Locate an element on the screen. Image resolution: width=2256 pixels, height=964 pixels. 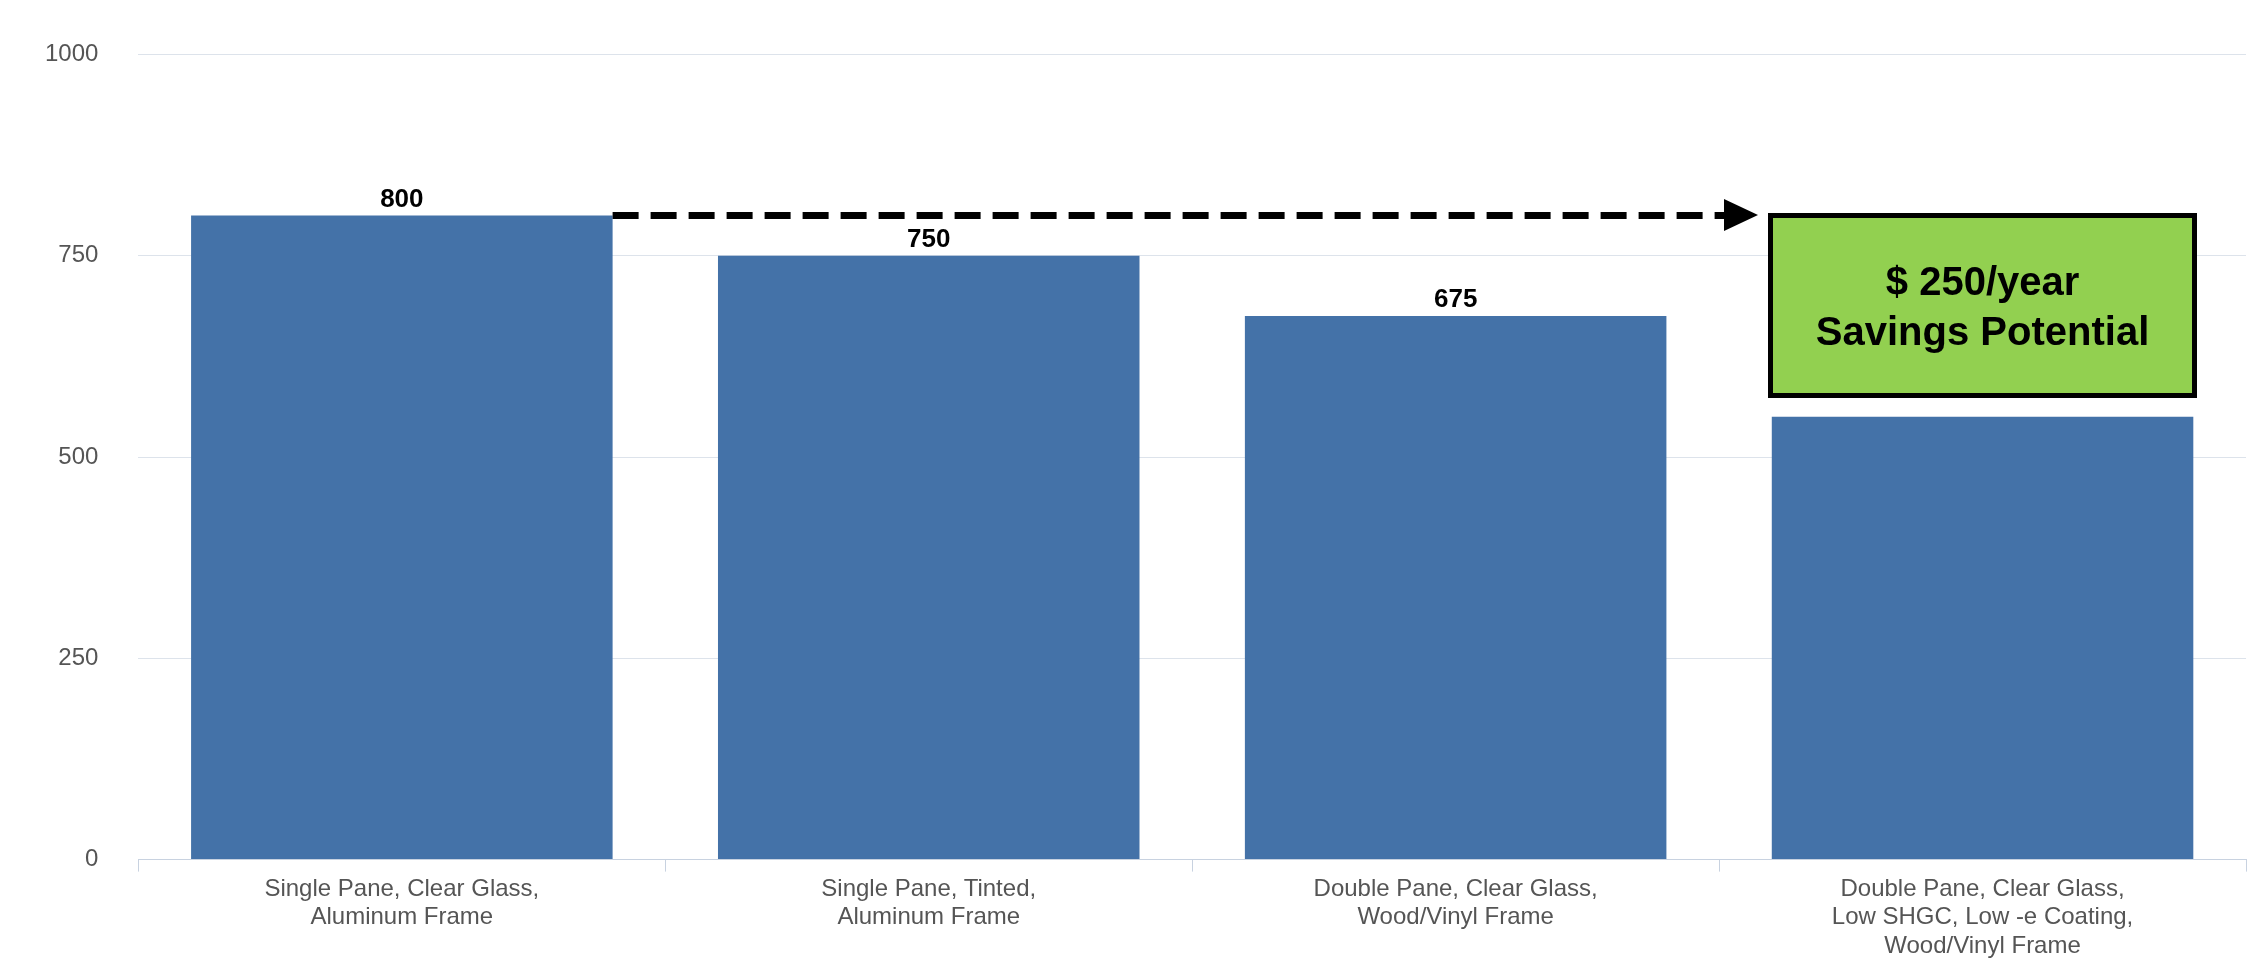
x-tick-label: Single Pane, Tinted, Aluminum Frame is located at coordinates (929, 901).